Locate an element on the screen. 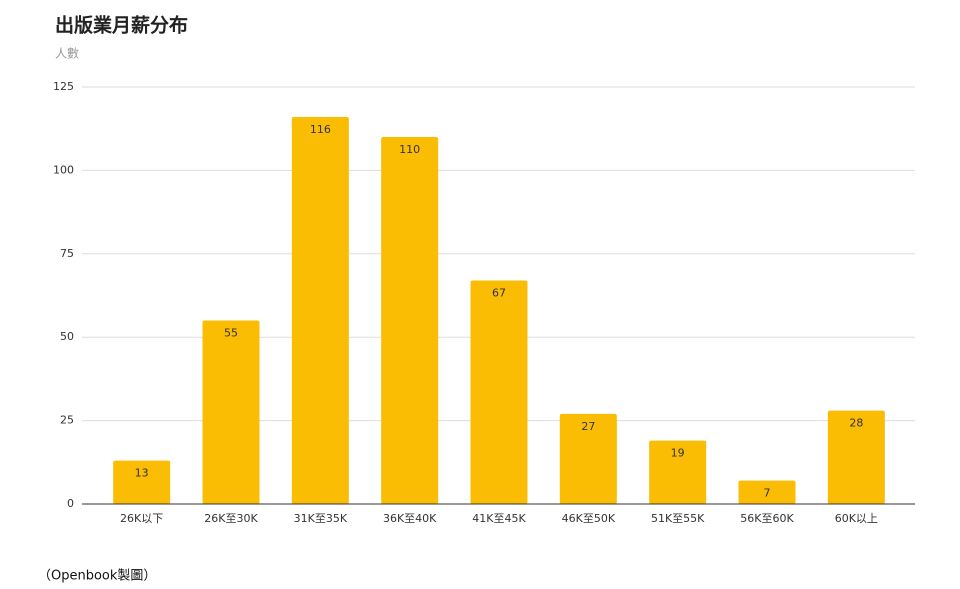  data-label: 13 is located at coordinates (142, 473).